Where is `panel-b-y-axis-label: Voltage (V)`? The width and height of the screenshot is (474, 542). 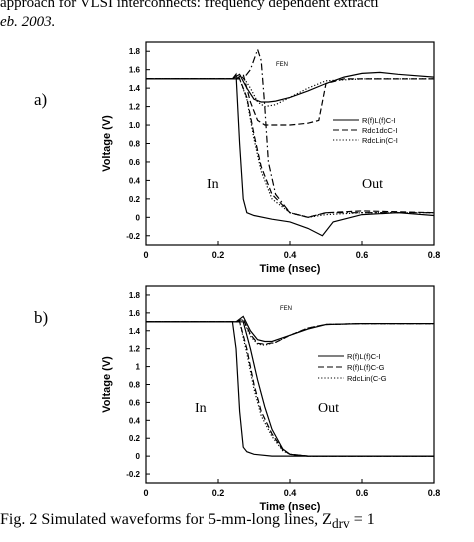
panel-b-y-axis-label: Voltage (V) is located at coordinates (107, 384).